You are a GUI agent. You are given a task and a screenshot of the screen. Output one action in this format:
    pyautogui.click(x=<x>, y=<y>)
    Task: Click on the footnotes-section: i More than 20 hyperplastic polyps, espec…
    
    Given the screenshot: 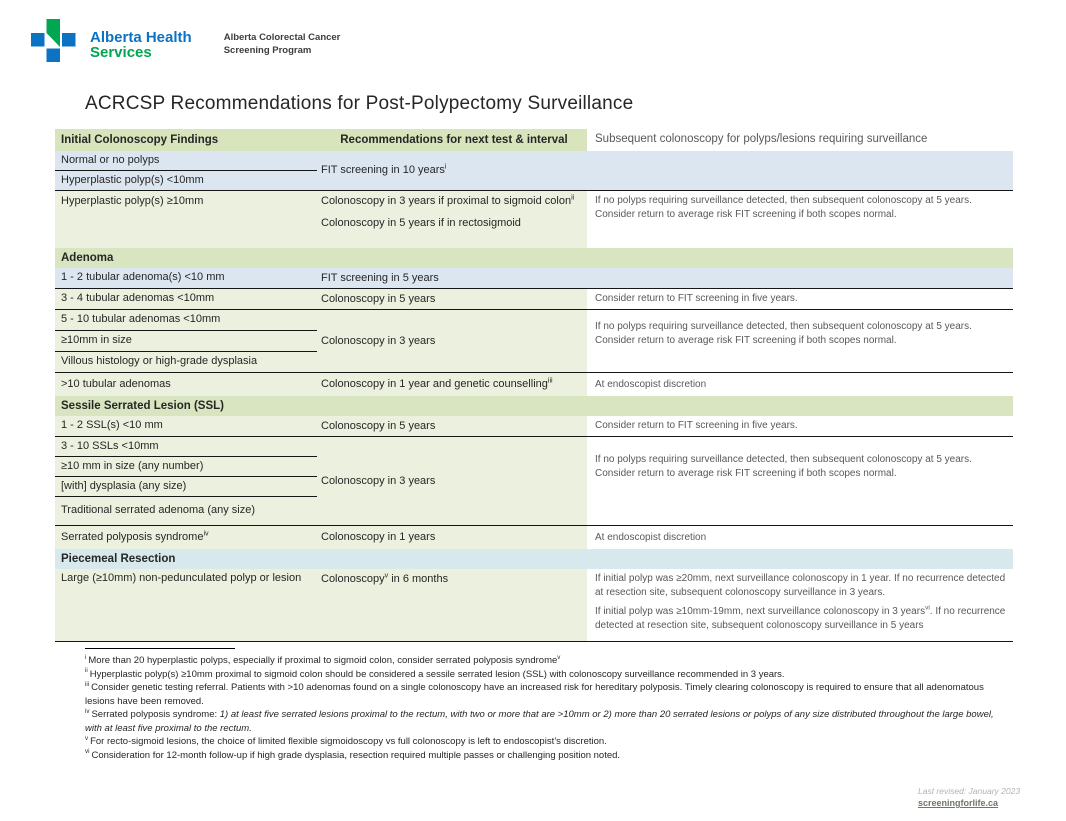 What is the action you would take?
    pyautogui.click(x=541, y=705)
    